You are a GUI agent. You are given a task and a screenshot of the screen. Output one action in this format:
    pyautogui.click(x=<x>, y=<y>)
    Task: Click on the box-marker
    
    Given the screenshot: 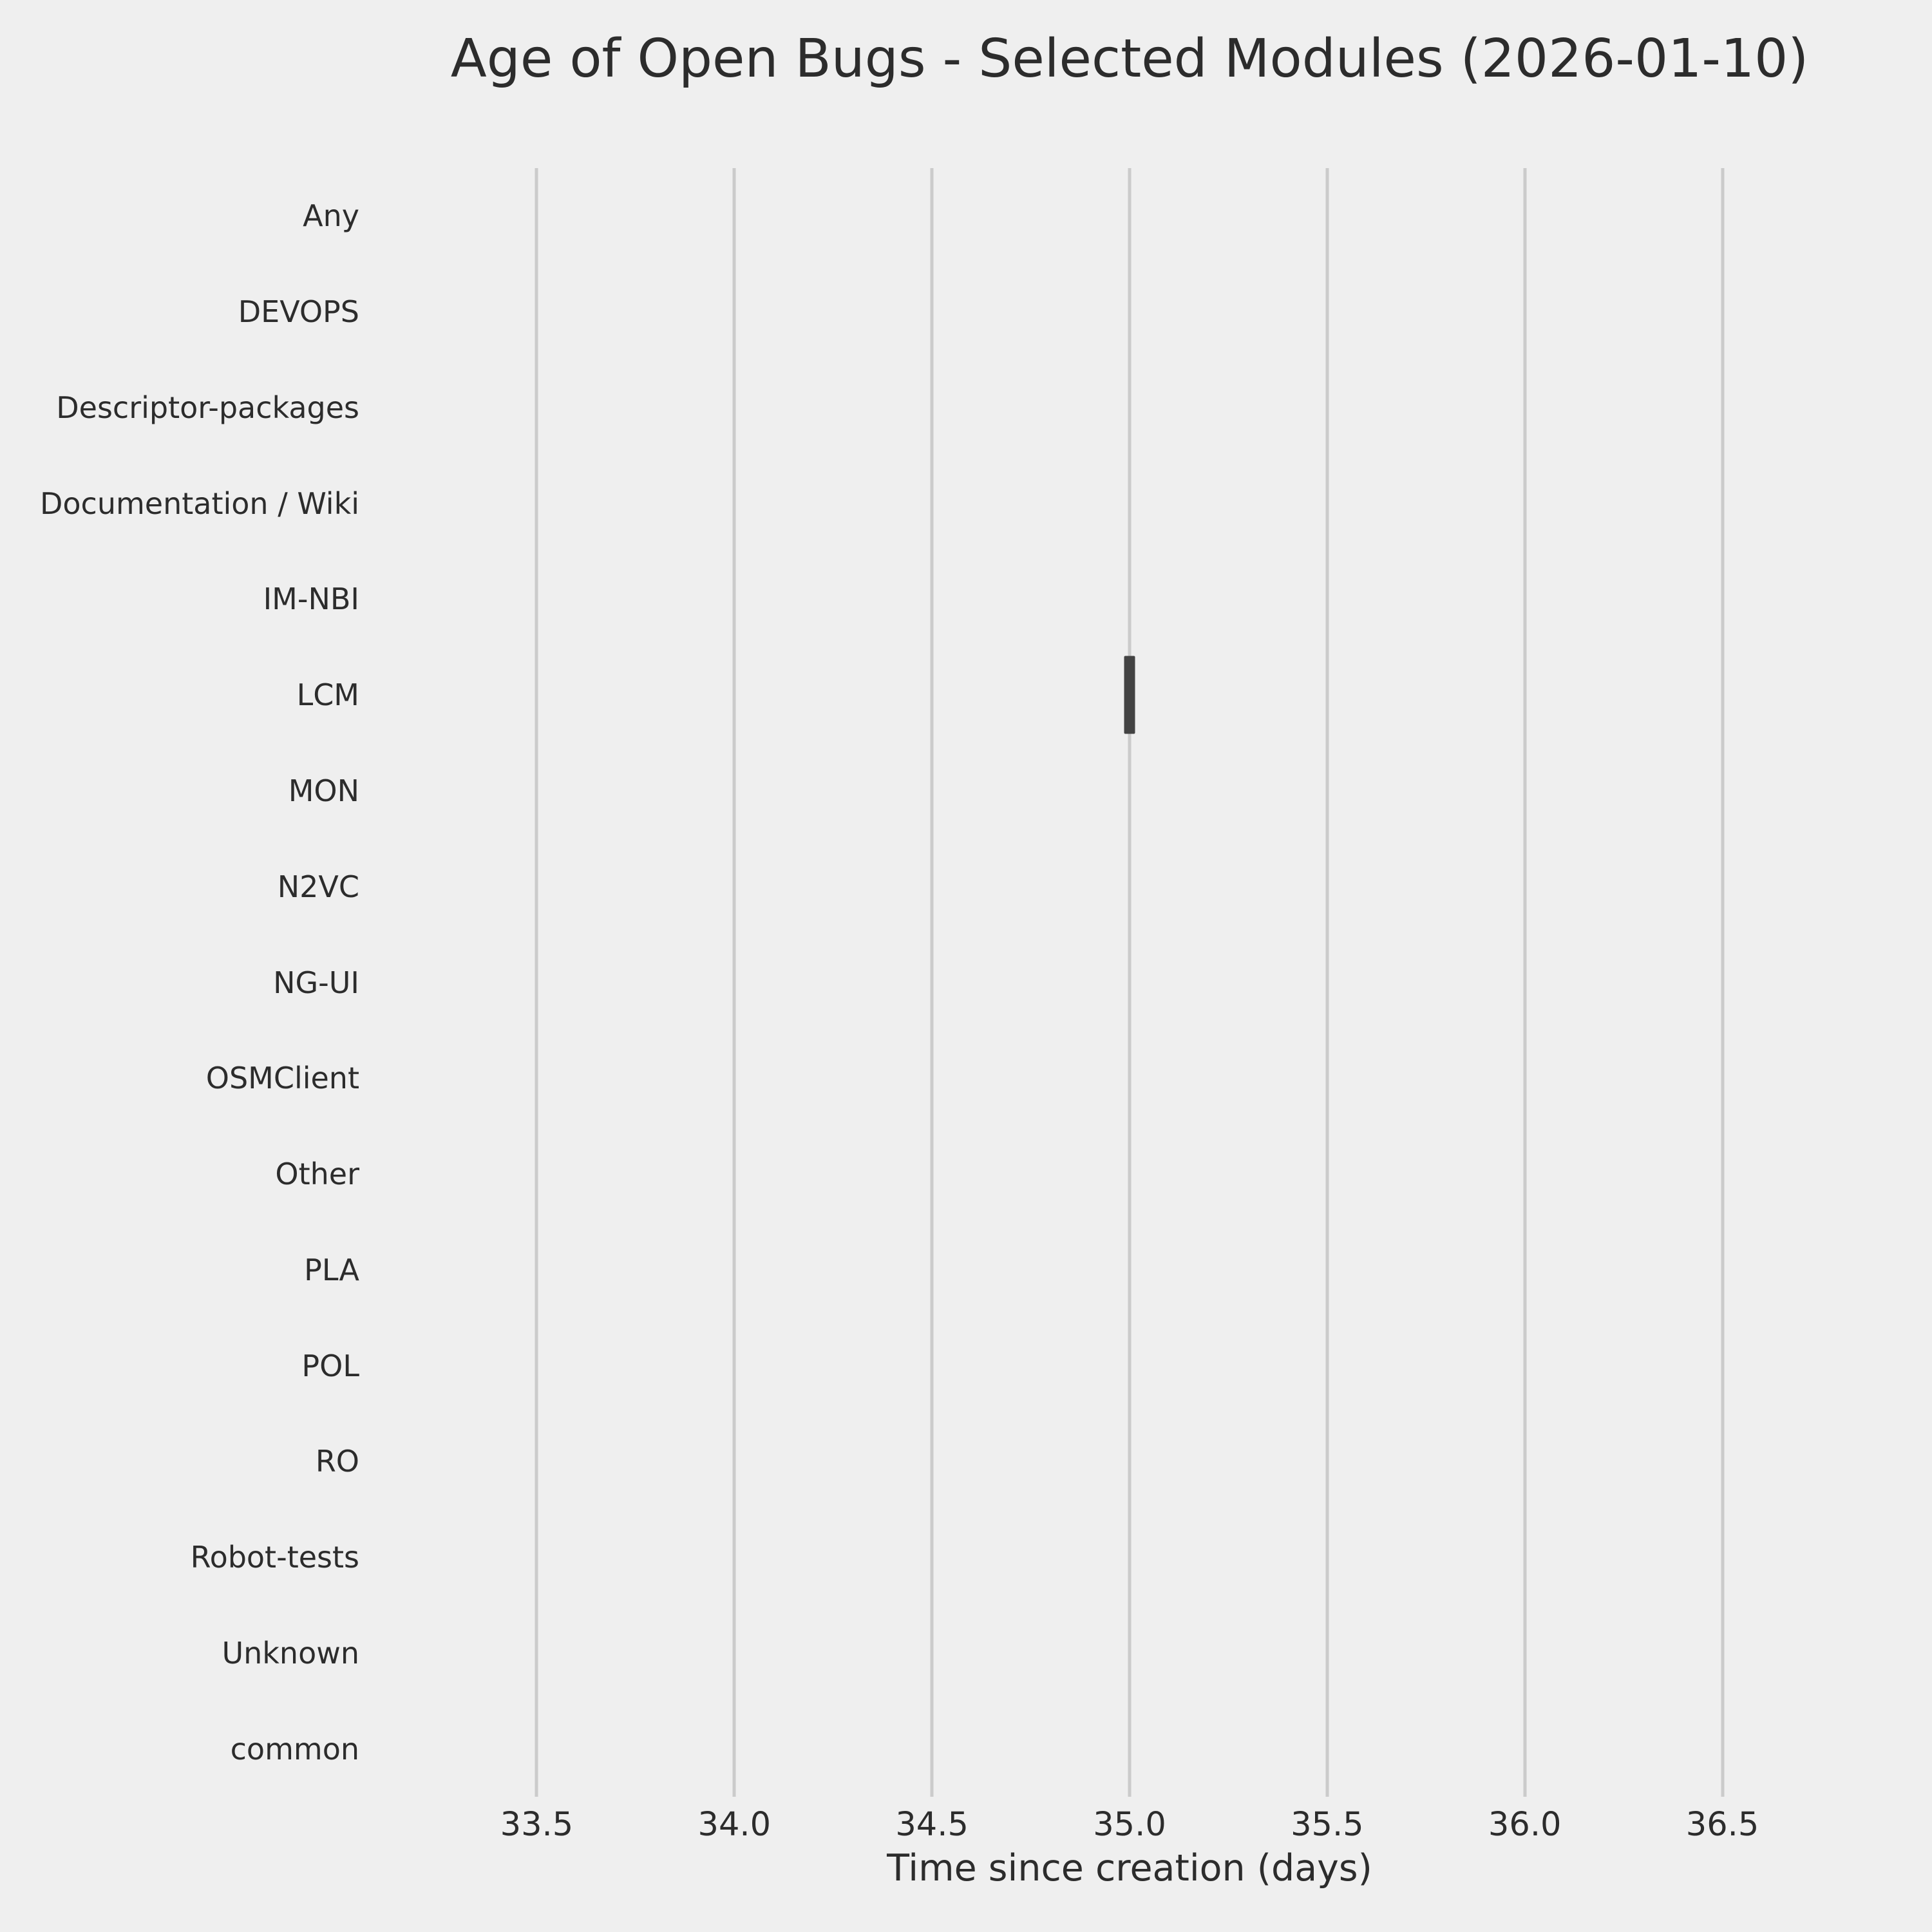 What is the action you would take?
    pyautogui.click(x=1129, y=695)
    